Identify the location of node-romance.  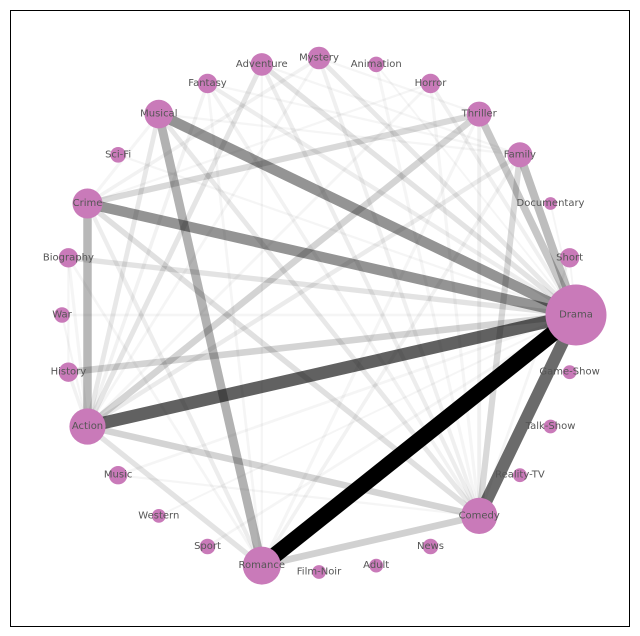
(261, 565).